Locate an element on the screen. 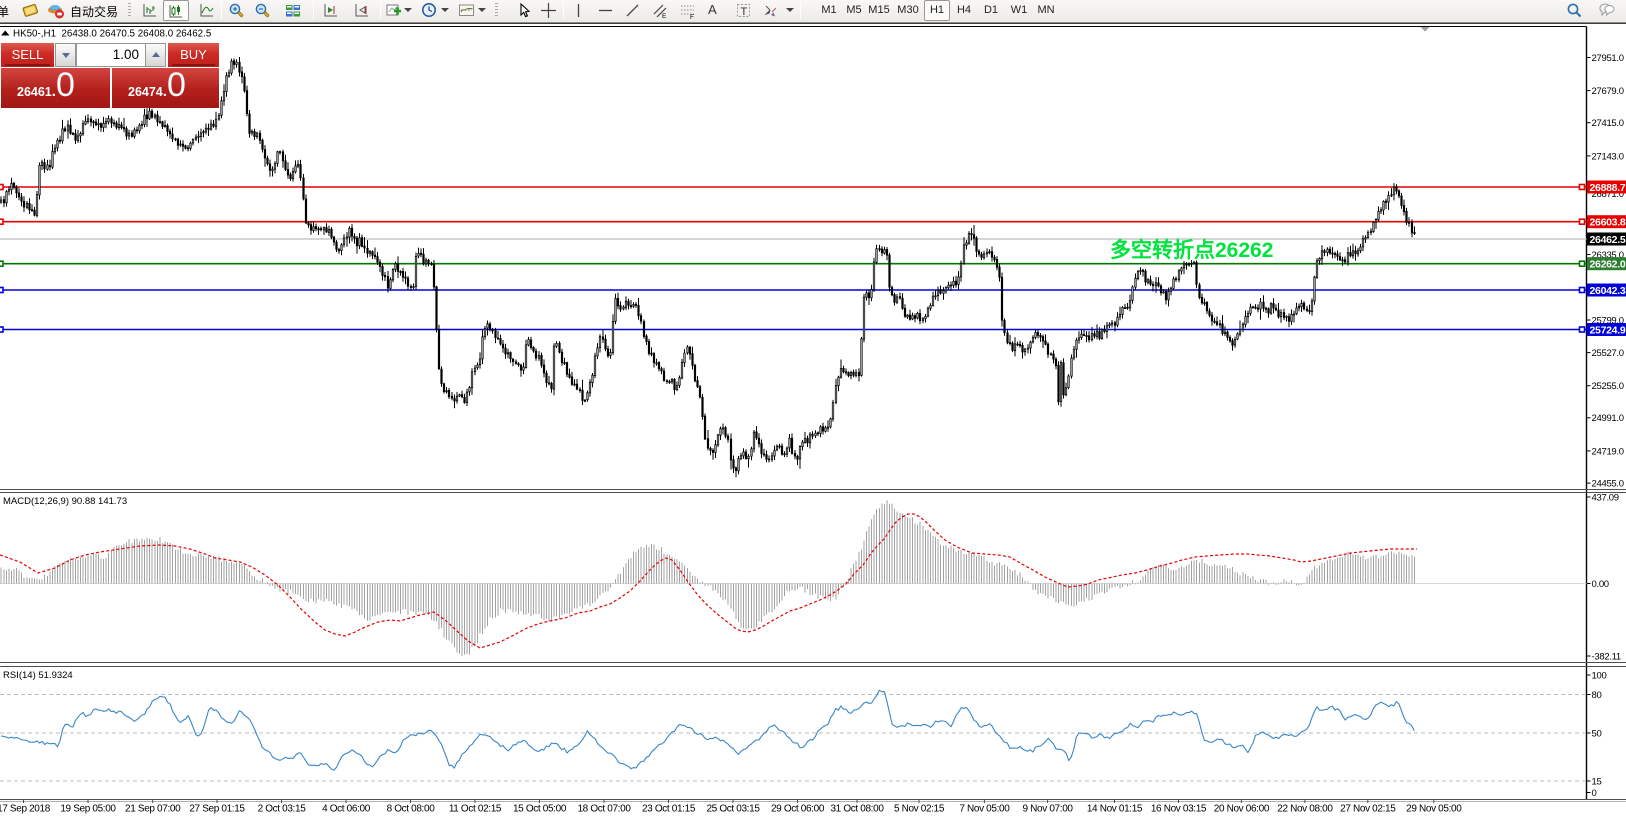 This screenshot has height=826, width=1626. svg-text: 25255.0 is located at coordinates (1608, 386).